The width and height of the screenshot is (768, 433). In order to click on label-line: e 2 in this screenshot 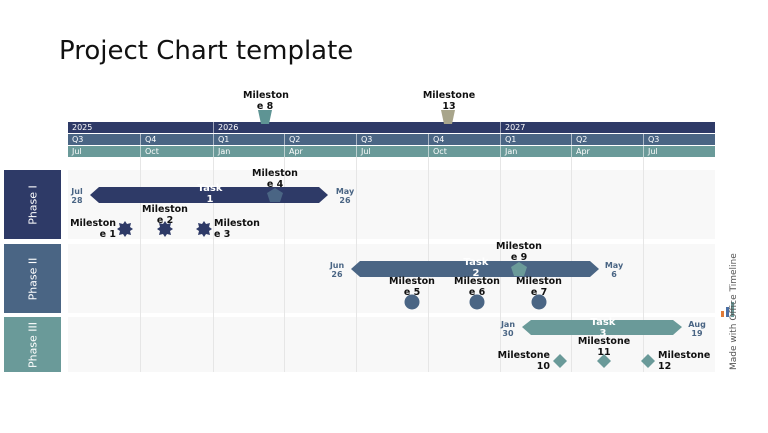, I will do `click(165, 220)`.